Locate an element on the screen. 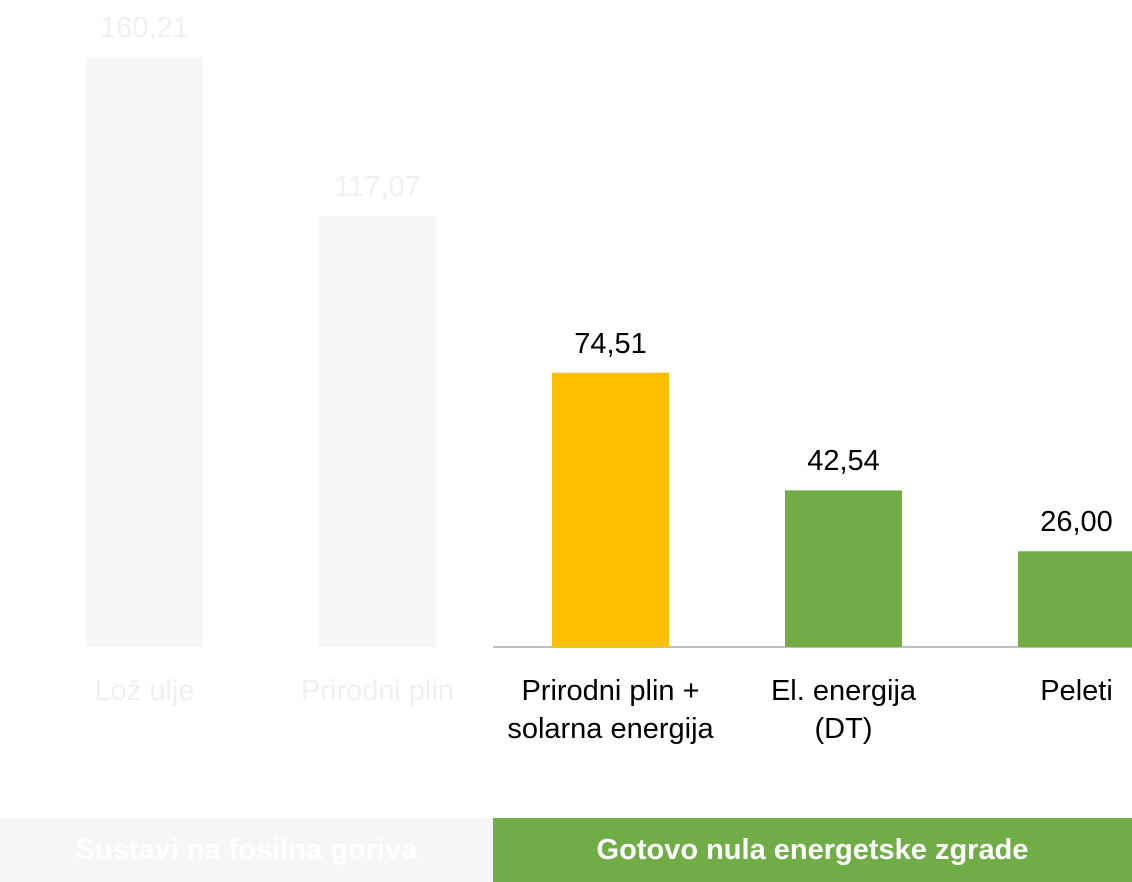 The image size is (1132, 882). x-tick-label: El. energija (DT) is located at coordinates (843, 710).